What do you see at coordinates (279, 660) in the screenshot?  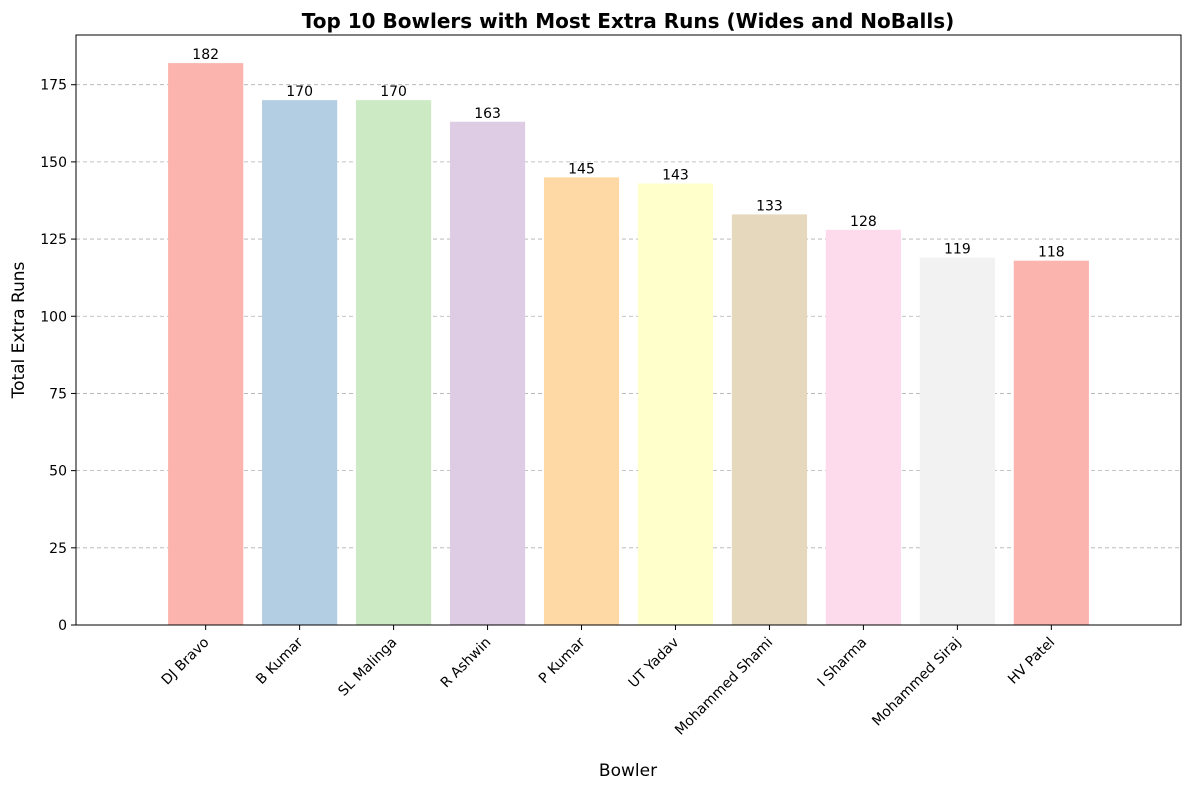 I see `x-tick-label: B Kumar` at bounding box center [279, 660].